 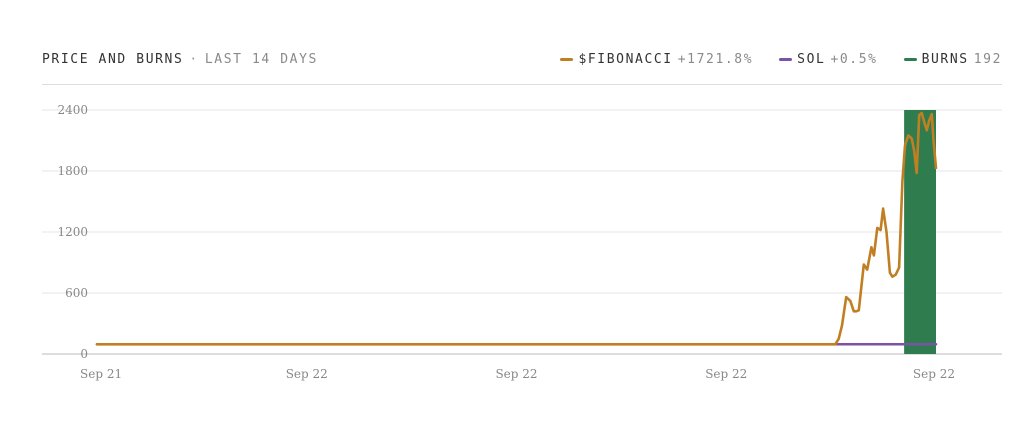 I want to click on y-tick-label: 1200, so click(x=72, y=232).